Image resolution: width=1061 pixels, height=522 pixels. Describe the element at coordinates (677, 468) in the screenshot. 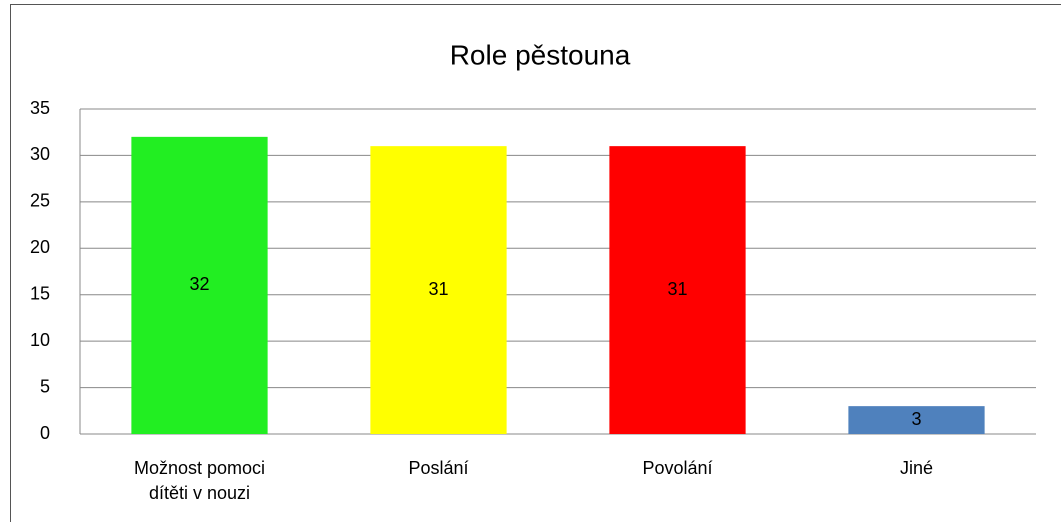

I see `x-tick-label: Povolání` at that location.